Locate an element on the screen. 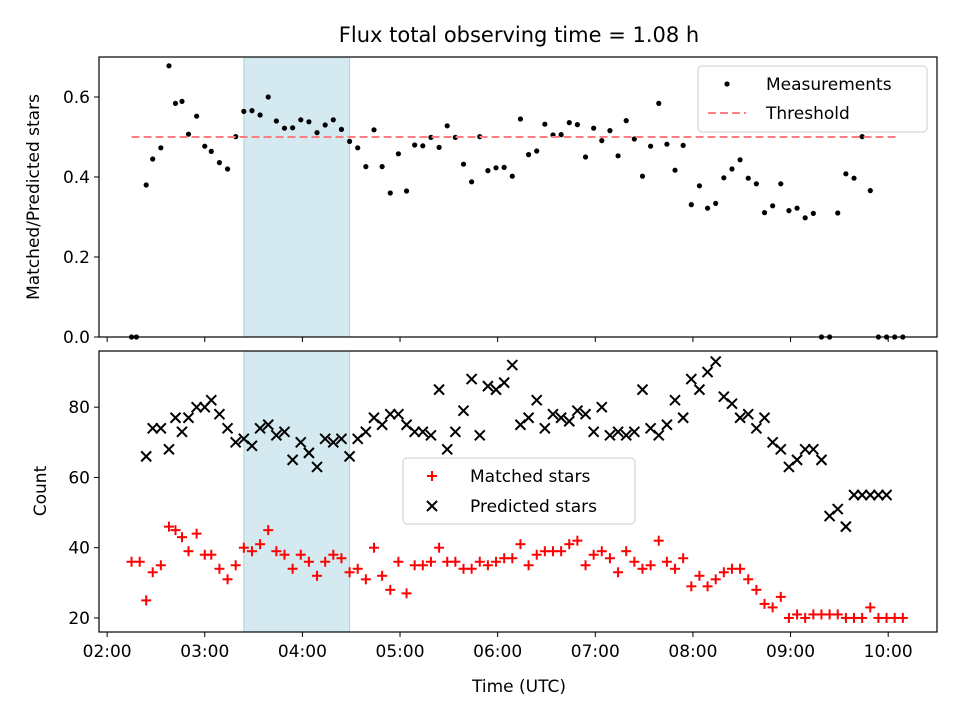 This screenshot has height=720, width=960. x-tick-label: 04:00 is located at coordinates (302, 652).